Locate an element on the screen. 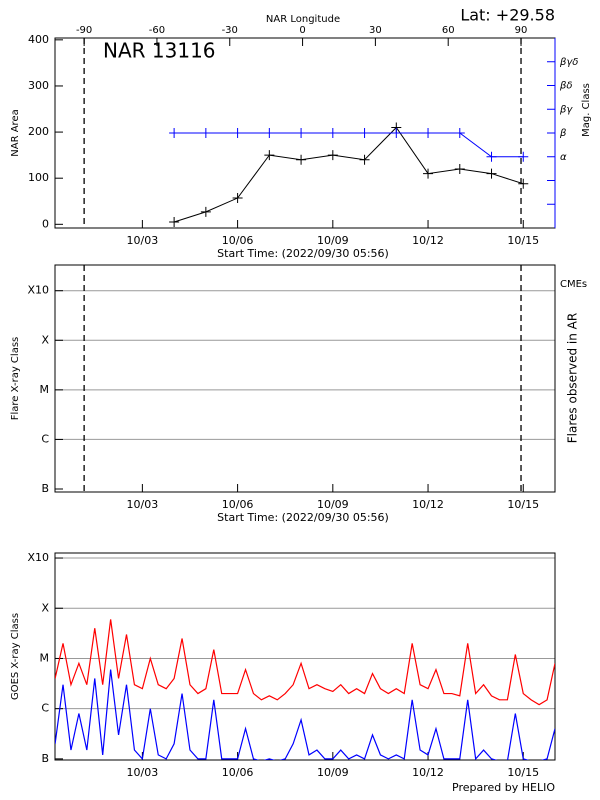  x2-tick-label: 30 is located at coordinates (375, 30).